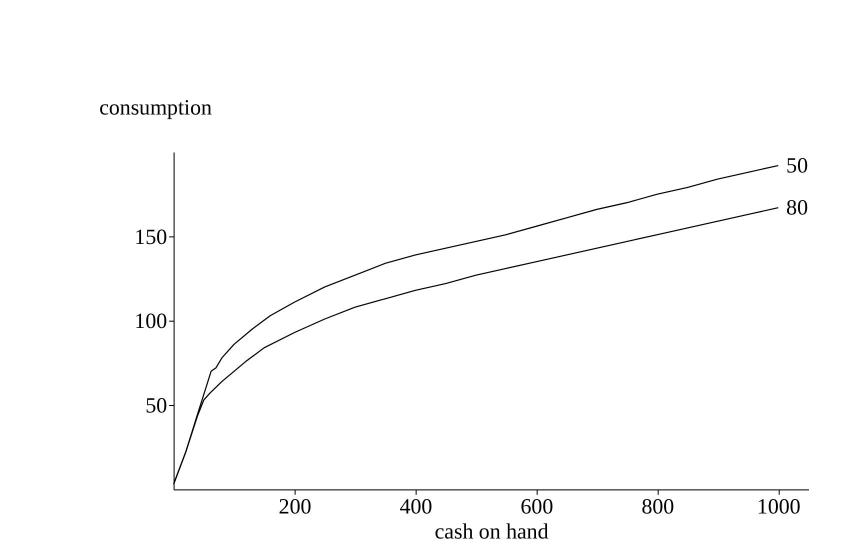 This screenshot has height=553, width=868. Describe the element at coordinates (155, 107) in the screenshot. I see `y-axis-title: consumption` at that location.